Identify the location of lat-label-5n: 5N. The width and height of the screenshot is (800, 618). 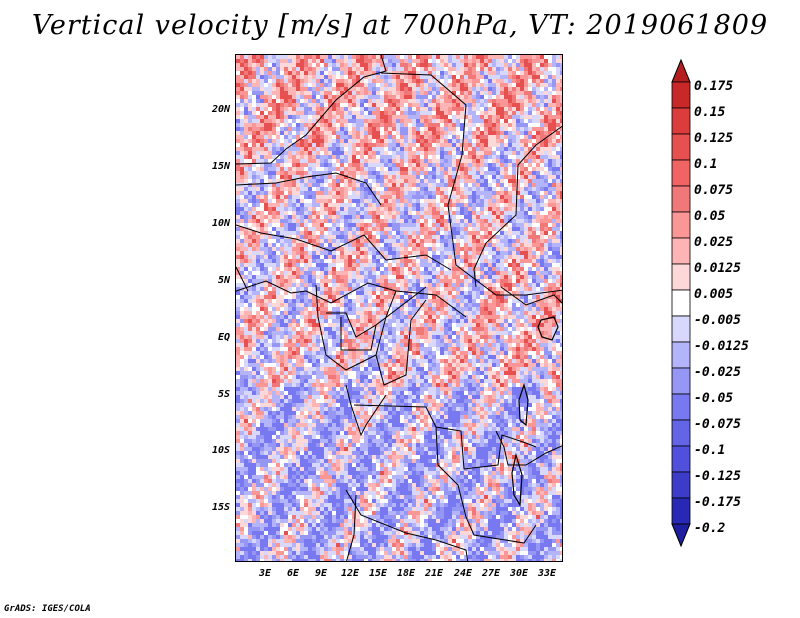
(223, 280).